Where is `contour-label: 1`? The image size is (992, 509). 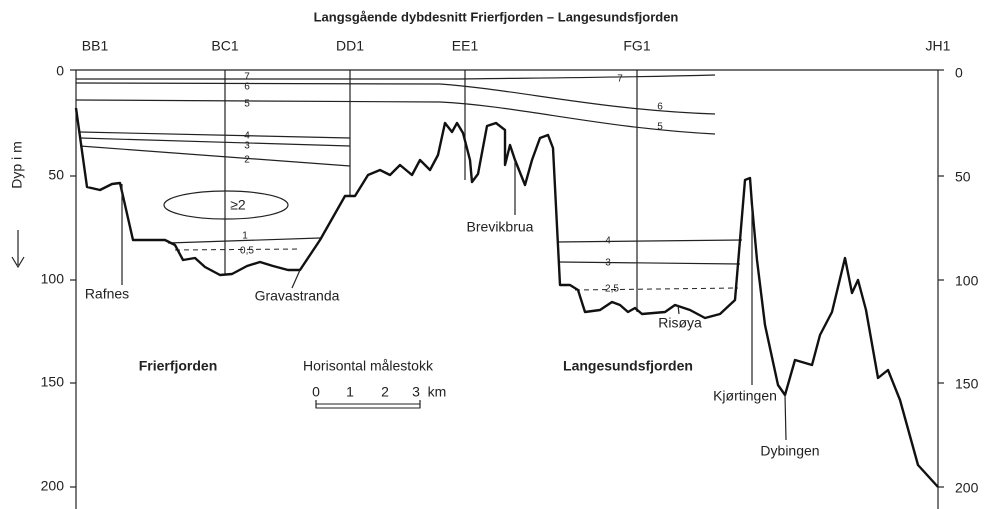
contour-label: 1 is located at coordinates (245, 236).